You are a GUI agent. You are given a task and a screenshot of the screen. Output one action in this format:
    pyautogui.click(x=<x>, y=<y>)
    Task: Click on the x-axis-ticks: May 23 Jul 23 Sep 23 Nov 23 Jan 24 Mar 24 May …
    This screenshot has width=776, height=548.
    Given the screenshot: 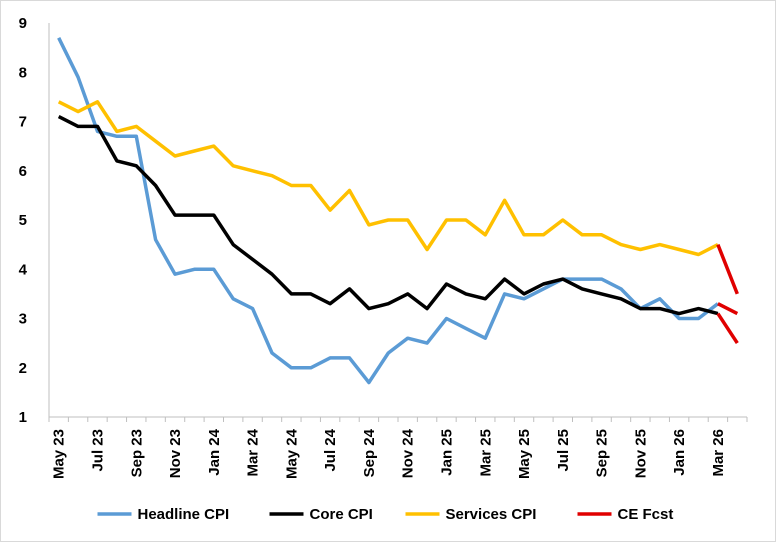 What is the action you would take?
    pyautogui.click(x=398, y=448)
    